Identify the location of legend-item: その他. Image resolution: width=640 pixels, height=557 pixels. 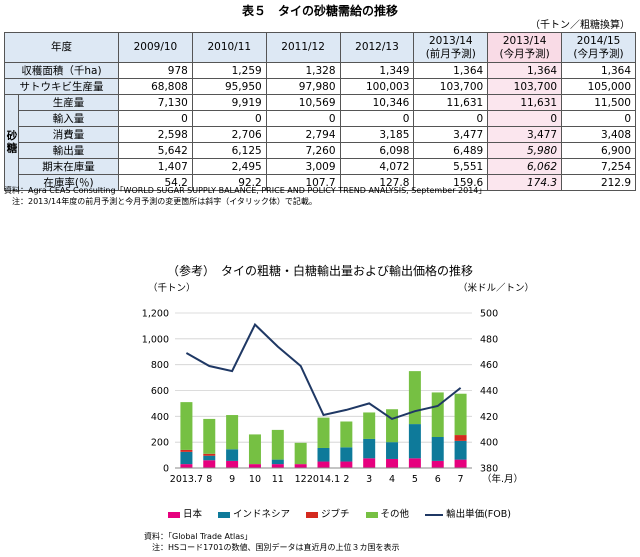
(387, 513).